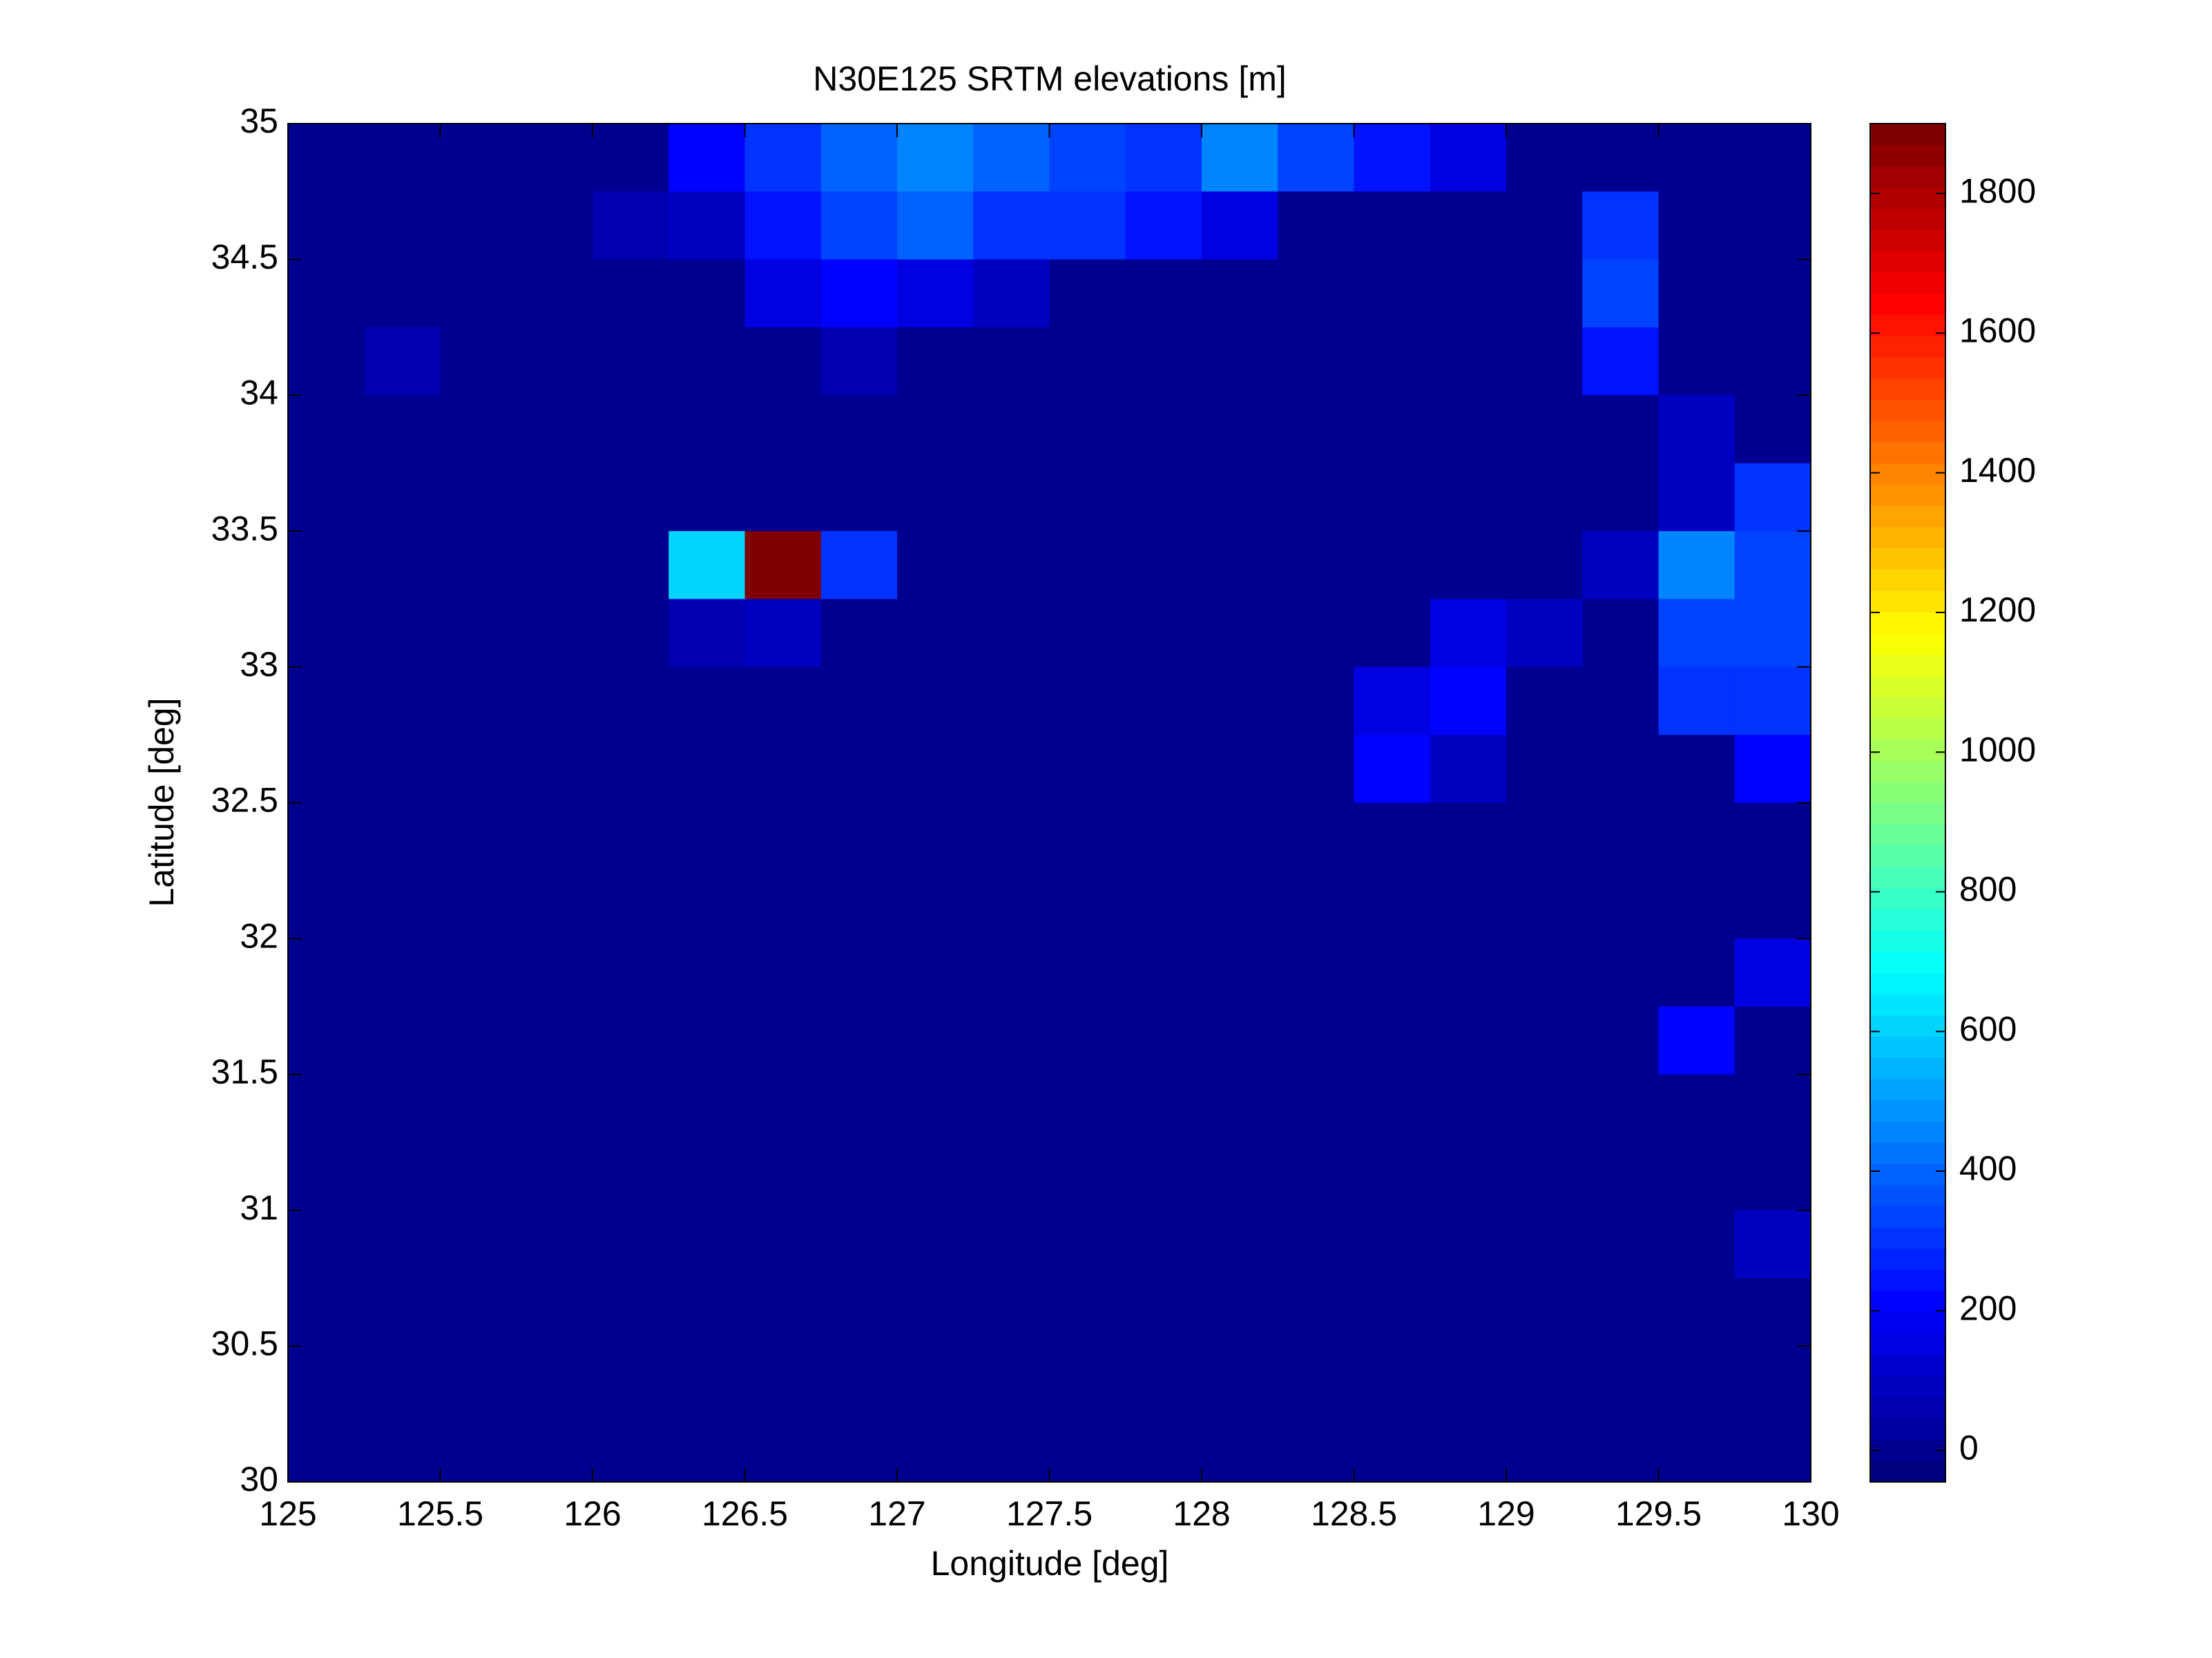 The width and height of the screenshot is (2212, 1658). Describe the element at coordinates (162, 802) in the screenshot. I see `y-axis-label: Latitude [deg]` at that location.